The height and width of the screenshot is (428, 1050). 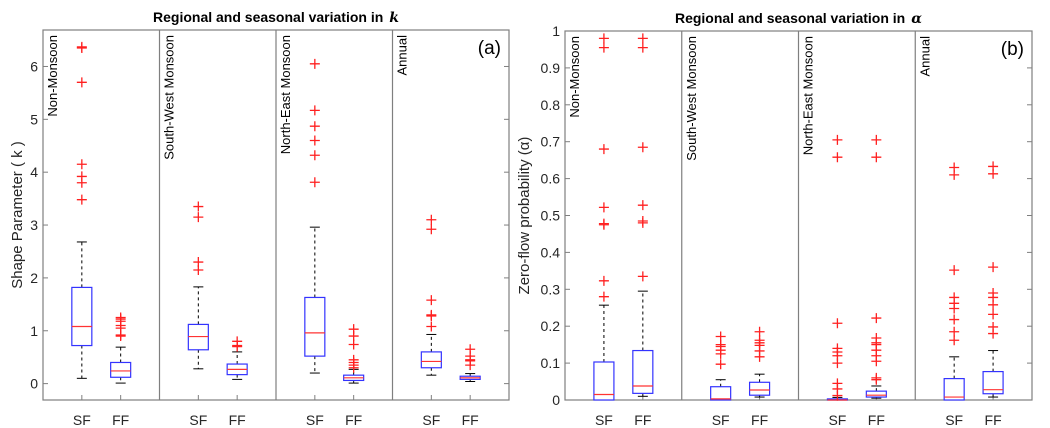 I want to click on chart-title-symbol: k, so click(x=394, y=18).